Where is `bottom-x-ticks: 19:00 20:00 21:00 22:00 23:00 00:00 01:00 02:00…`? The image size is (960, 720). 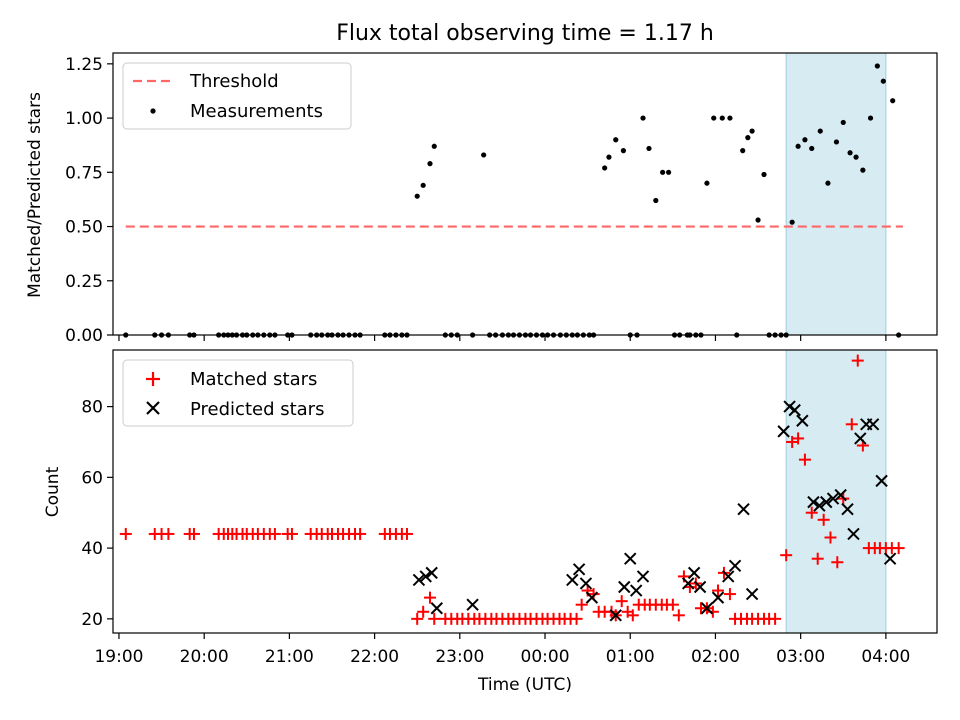
bottom-x-ticks: 19:00 20:00 21:00 22:00 23:00 00:00 01:00 02:00… is located at coordinates (502, 650).